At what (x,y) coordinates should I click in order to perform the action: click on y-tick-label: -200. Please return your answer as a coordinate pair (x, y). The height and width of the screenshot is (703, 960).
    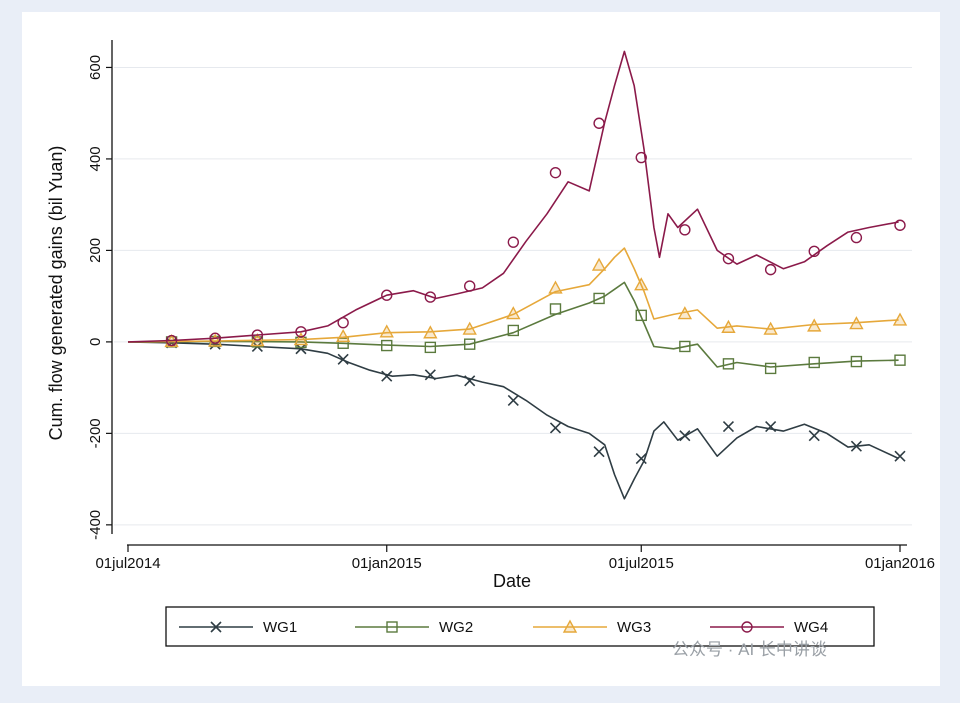
    Looking at the image, I should click on (95, 433).